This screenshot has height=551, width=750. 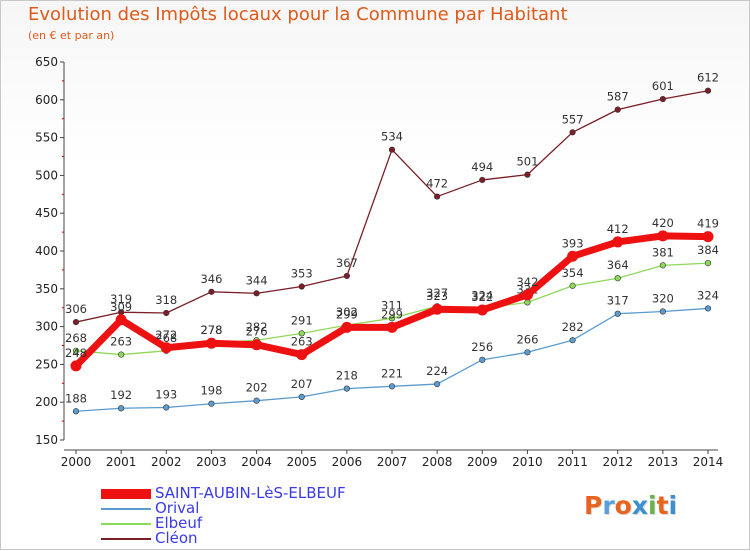 What do you see at coordinates (631, 505) in the screenshot?
I see `proxiti-logo: Proxiti` at bounding box center [631, 505].